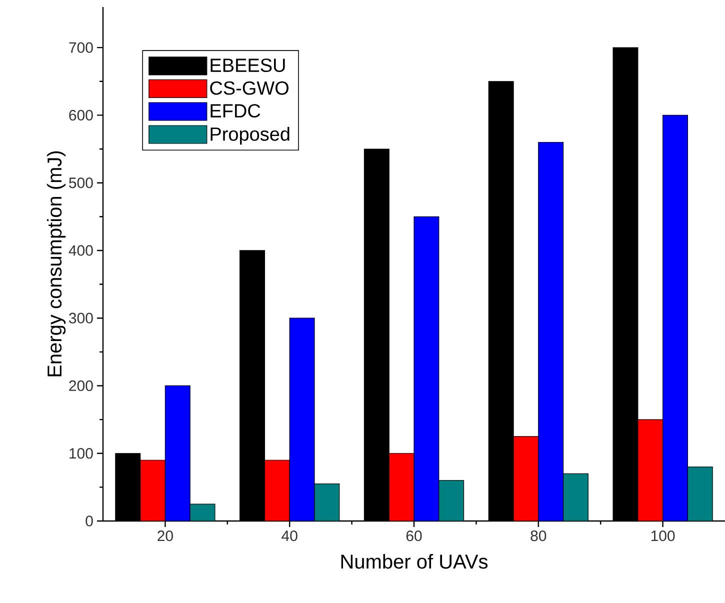  I want to click on legend-label: CS-GWO, so click(249, 88).